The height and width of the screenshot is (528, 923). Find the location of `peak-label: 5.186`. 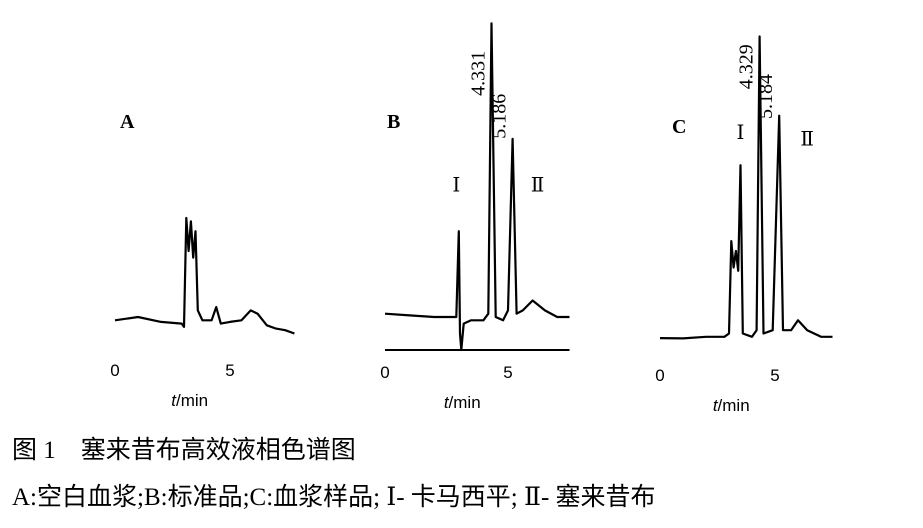

peak-label: 5.186 is located at coordinates (500, 116).